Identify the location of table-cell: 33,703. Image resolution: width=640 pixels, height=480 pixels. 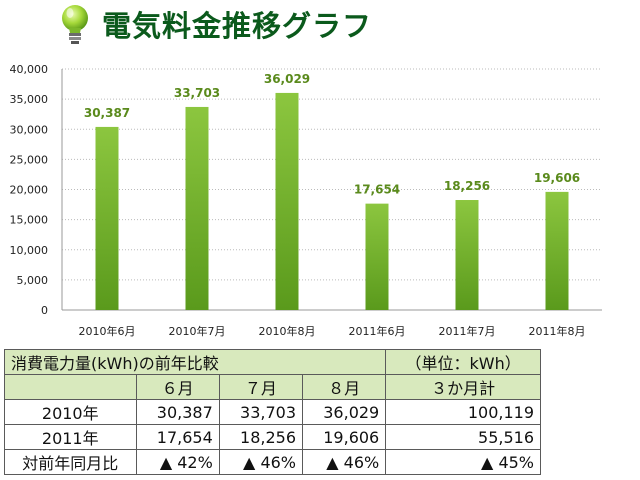
(261, 412).